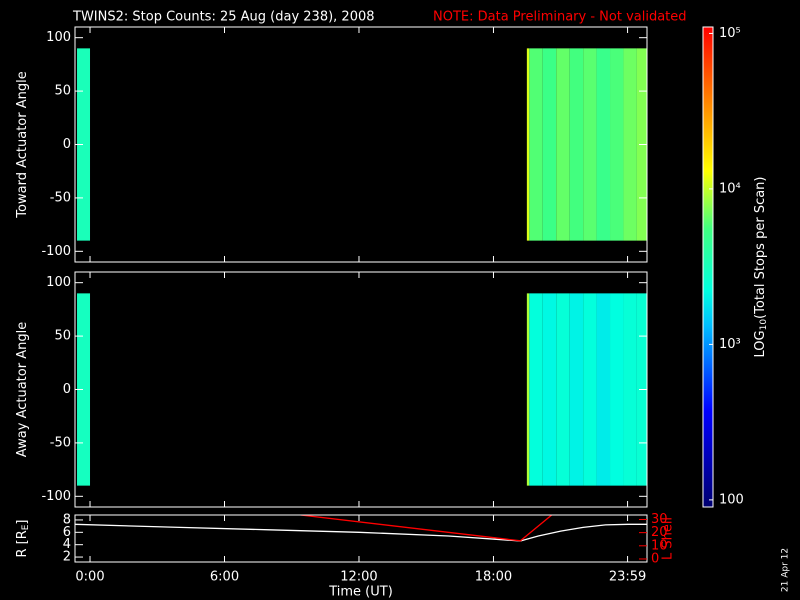  What do you see at coordinates (22, 543) in the screenshot?
I see `y-axis-label-part: R [R` at bounding box center [22, 543].